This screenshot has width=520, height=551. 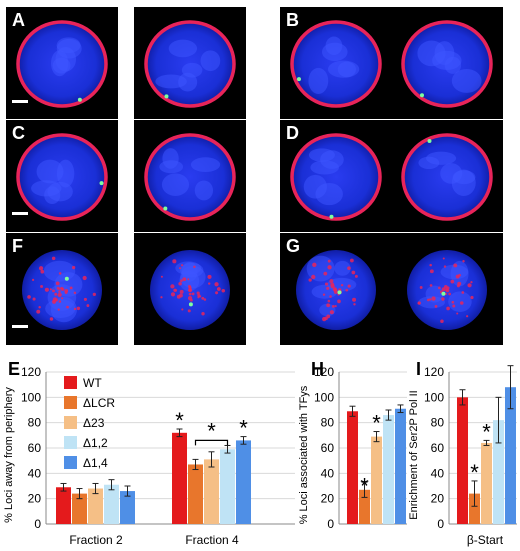 I want to click on chart-i-ytick-label: 40, so click(x=438, y=473).